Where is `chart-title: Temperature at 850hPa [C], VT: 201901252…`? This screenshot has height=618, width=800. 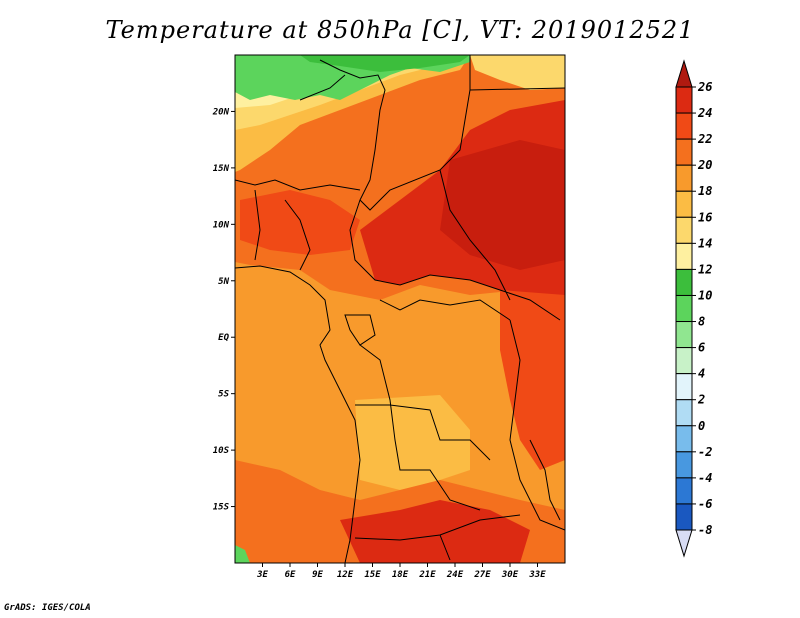 chart-title: Temperature at 850hPa [C], VT: 201901252… is located at coordinates (400, 30).